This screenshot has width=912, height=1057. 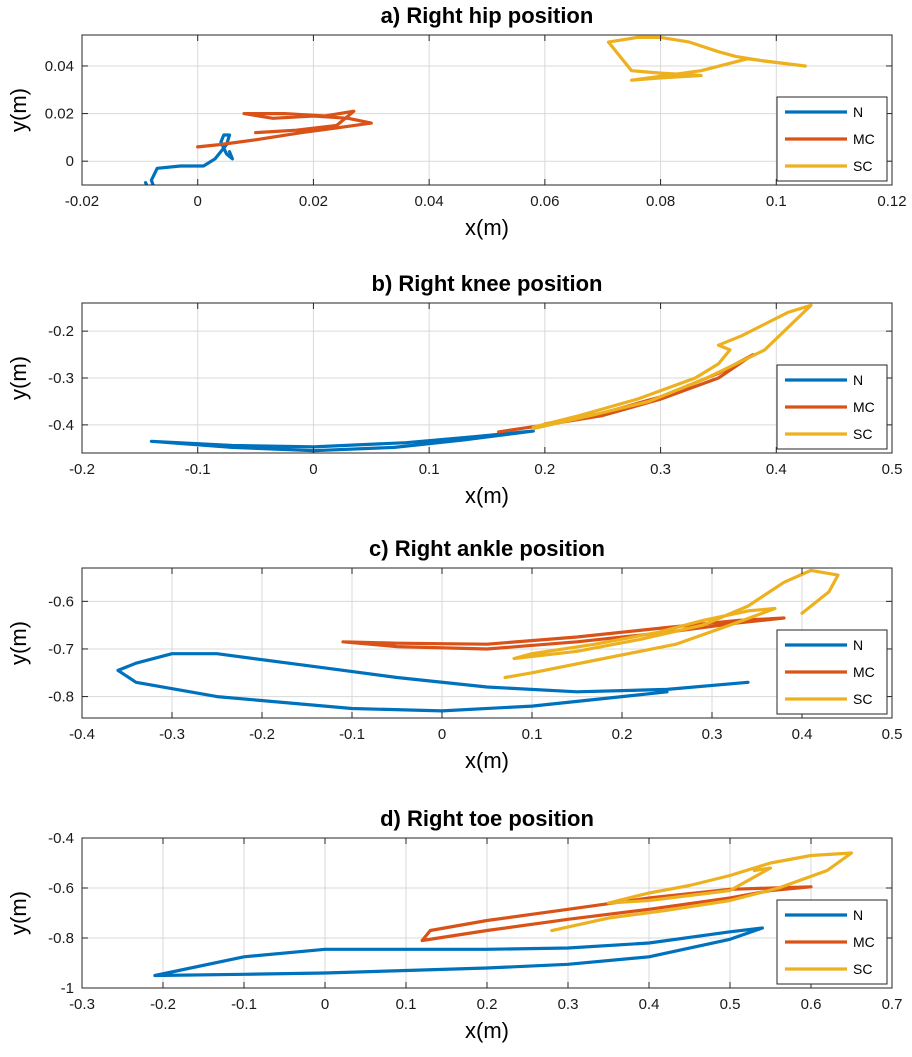 What do you see at coordinates (429, 201) in the screenshot?
I see `x-tick-label: 0.04` at bounding box center [429, 201].